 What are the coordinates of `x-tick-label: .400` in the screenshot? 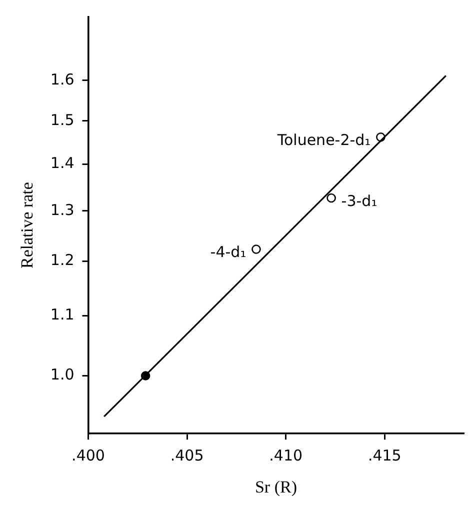 It's located at (88, 455).